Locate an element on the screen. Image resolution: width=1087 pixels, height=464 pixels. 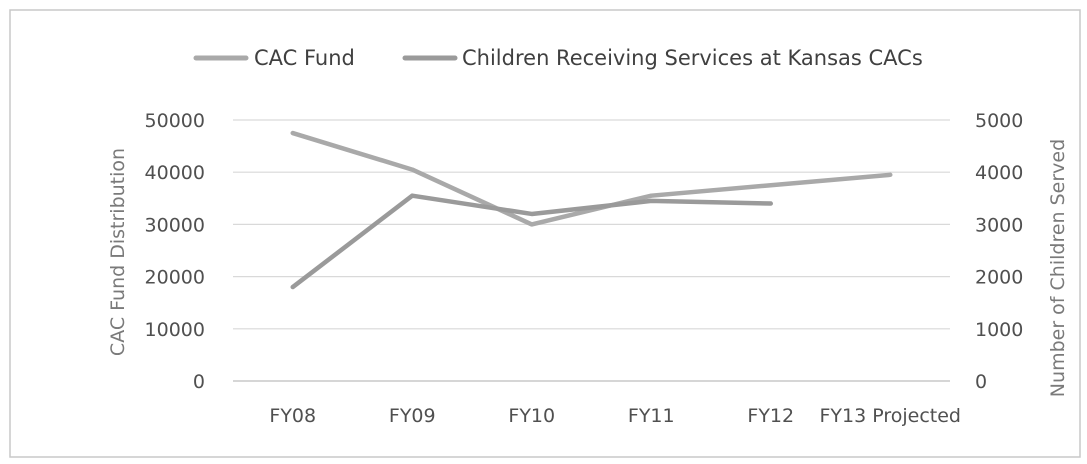
x-tick-label: FY09 is located at coordinates (412, 416).